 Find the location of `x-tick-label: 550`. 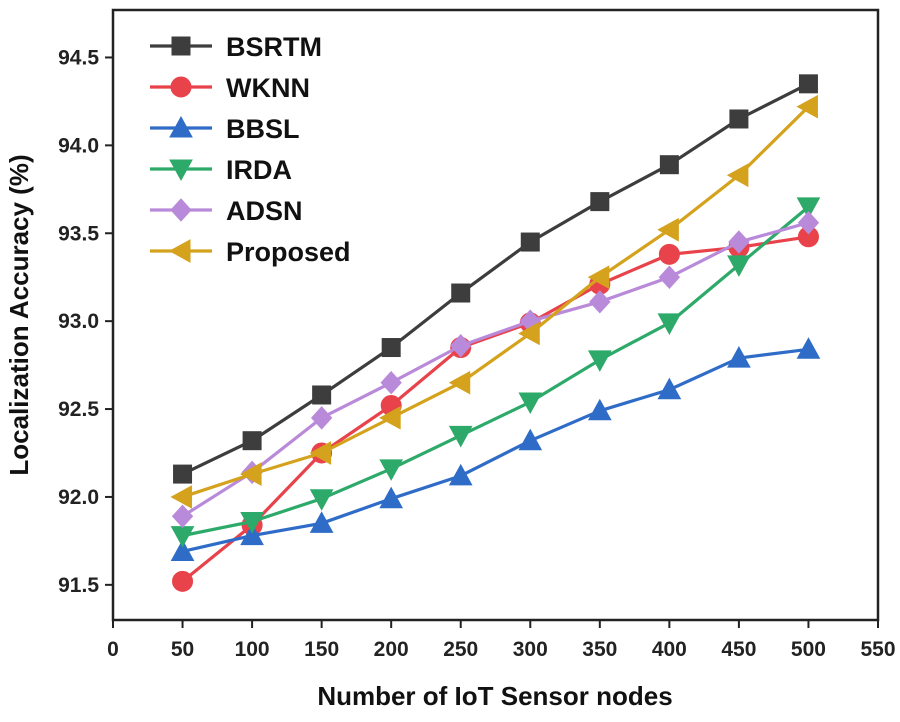

x-tick-label: 550 is located at coordinates (877, 649).